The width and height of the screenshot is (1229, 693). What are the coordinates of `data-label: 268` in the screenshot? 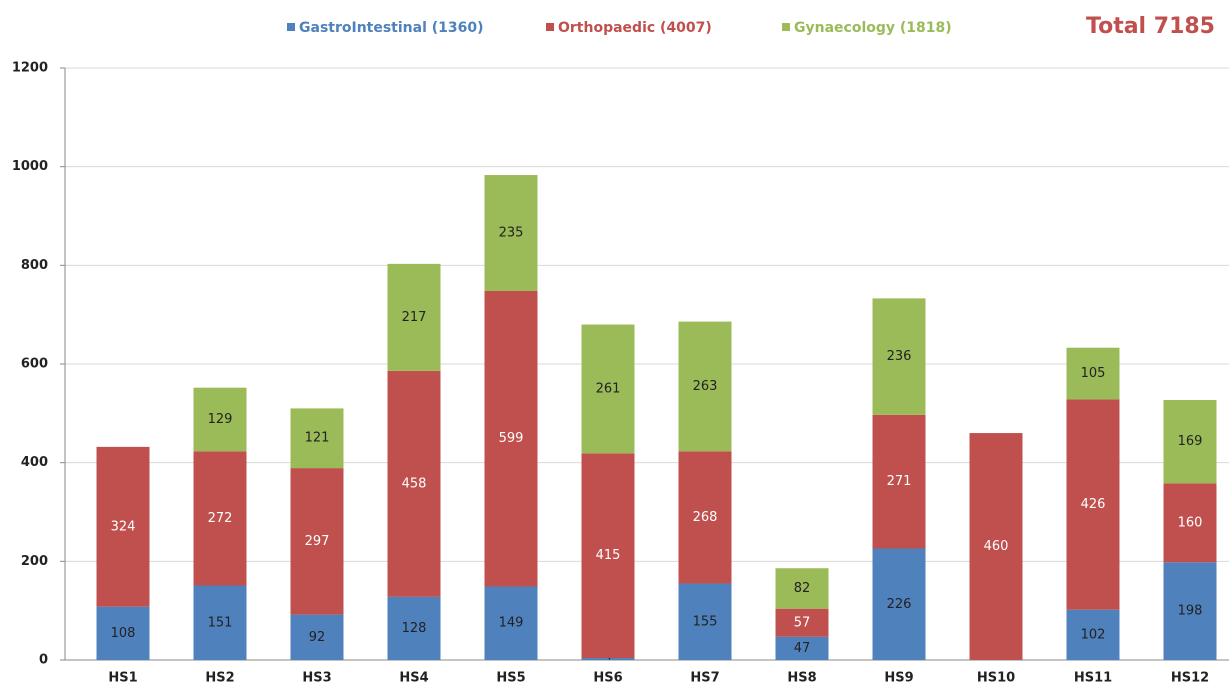 It's located at (705, 517).